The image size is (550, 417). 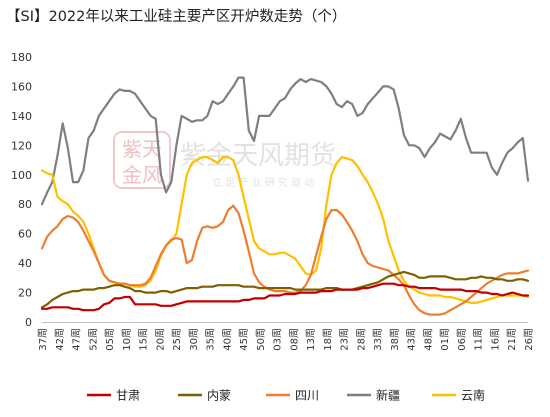 What do you see at coordinates (77, 339) in the screenshot?
I see `x-tick-label: 47周` at bounding box center [77, 339].